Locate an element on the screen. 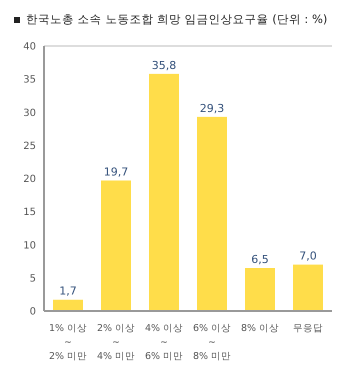  y-tick-label: 20 is located at coordinates (29, 180).